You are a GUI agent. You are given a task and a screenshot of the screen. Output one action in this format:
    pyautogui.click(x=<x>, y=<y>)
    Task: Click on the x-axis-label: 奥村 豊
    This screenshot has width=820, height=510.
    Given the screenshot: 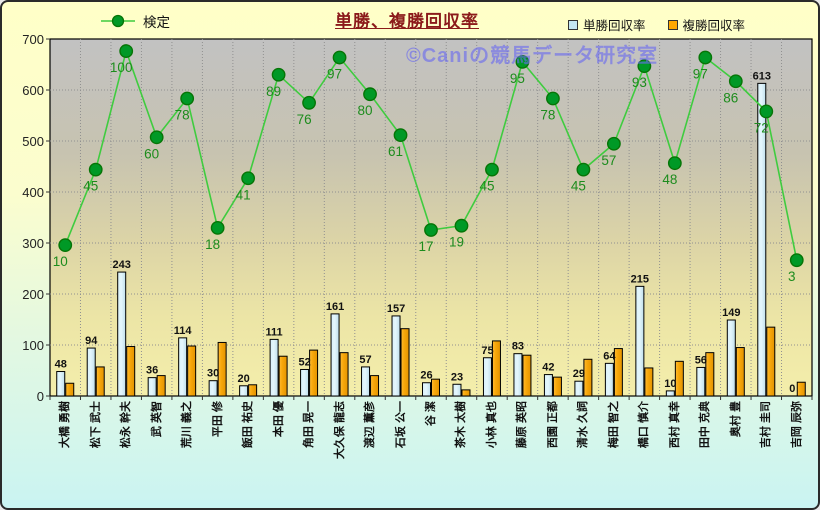 What is the action you would take?
    pyautogui.click(x=735, y=419)
    